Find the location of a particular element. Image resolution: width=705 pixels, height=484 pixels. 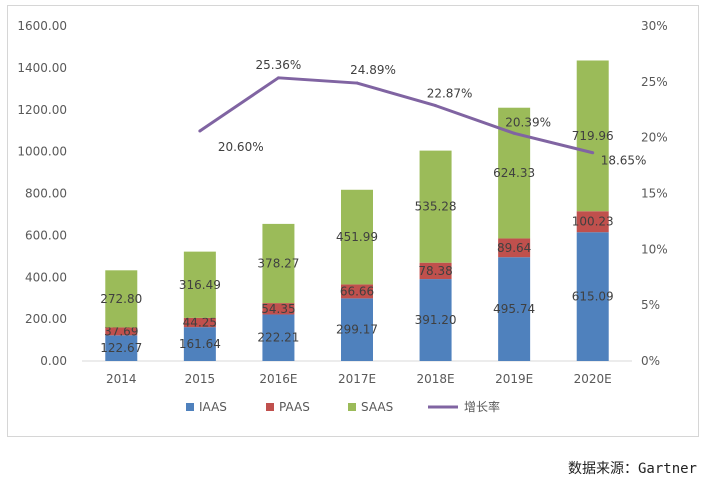

data-label-paas: 37.69 is located at coordinates (121, 331).